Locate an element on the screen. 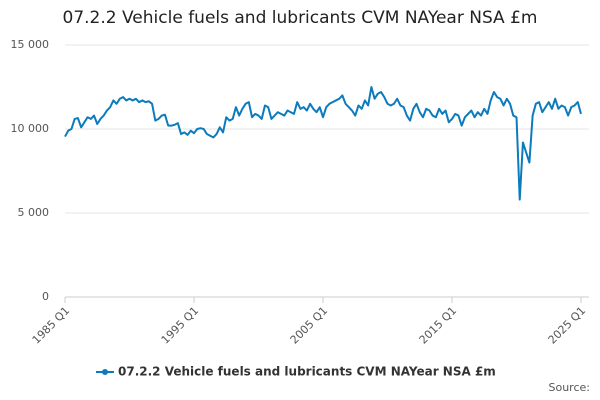 Image resolution: width=600 pixels, height=400 pixels. y-tick-label: 15 000 is located at coordinates (30, 44).